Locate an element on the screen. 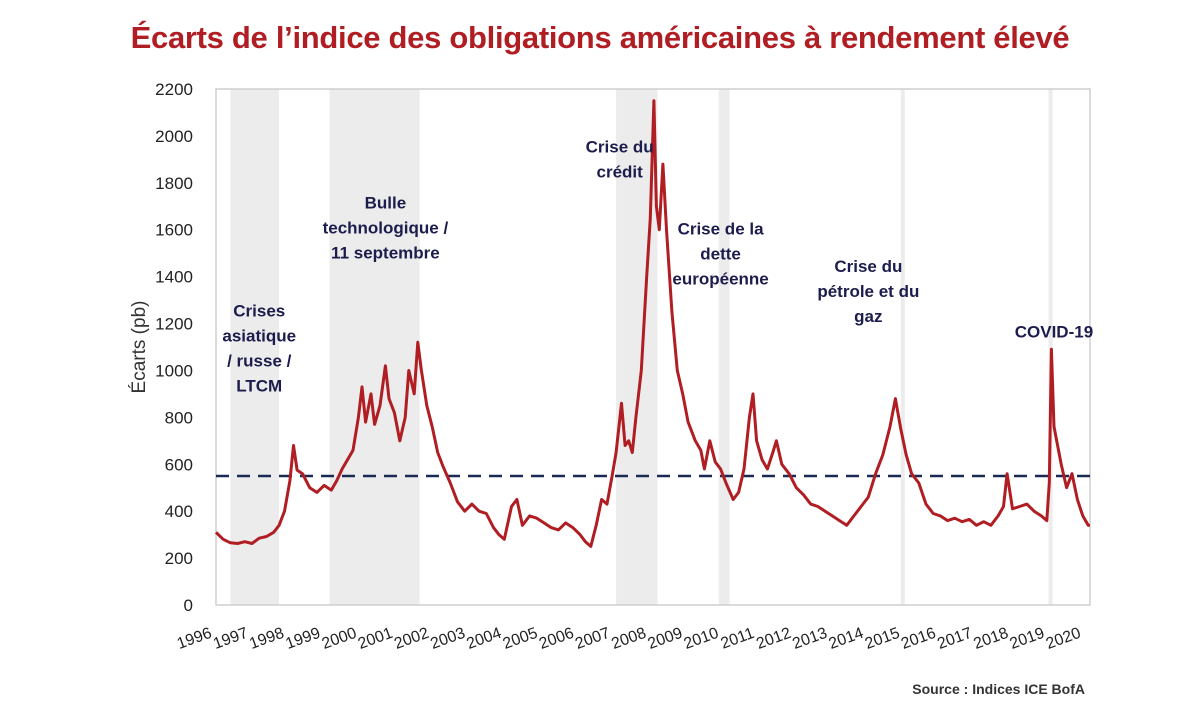 This screenshot has width=1200, height=714. annotation-line: pétrole et du is located at coordinates (868, 291).